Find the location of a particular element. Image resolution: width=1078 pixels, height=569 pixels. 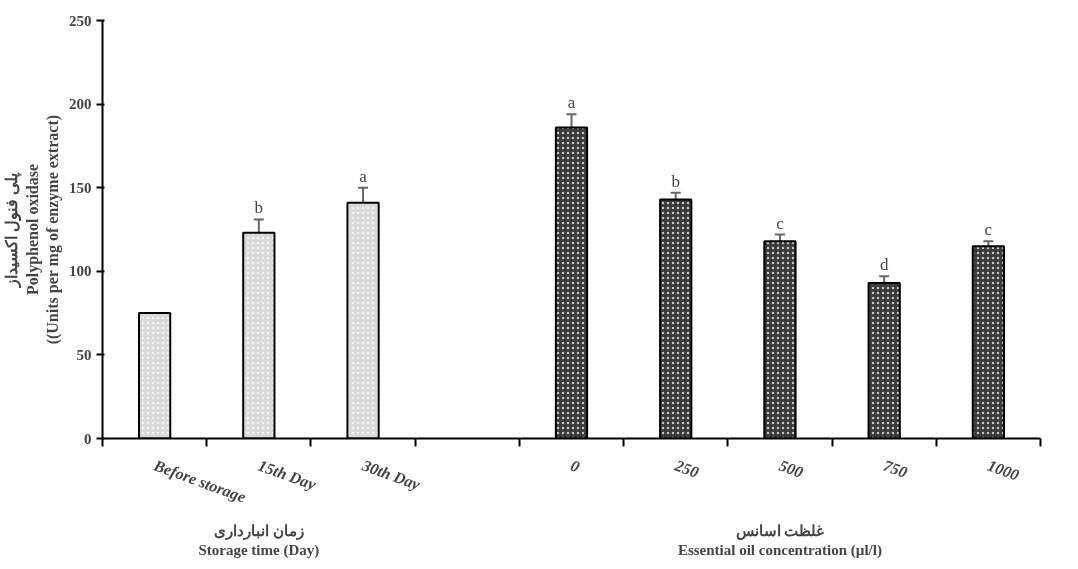

y-tick-label: 250 is located at coordinates (80, 20).